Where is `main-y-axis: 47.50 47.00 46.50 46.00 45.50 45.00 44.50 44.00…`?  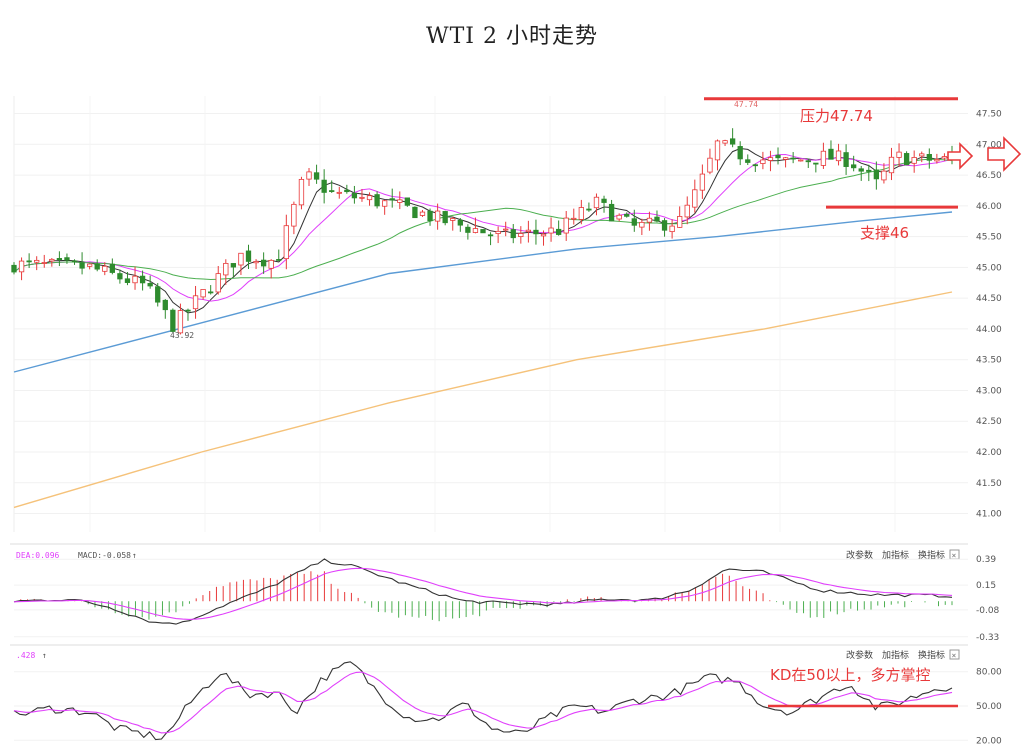 main-y-axis: 47.50 47.00 46.50 46.00 45.50 45.00 44.50 44.00… is located at coordinates (989, 315).